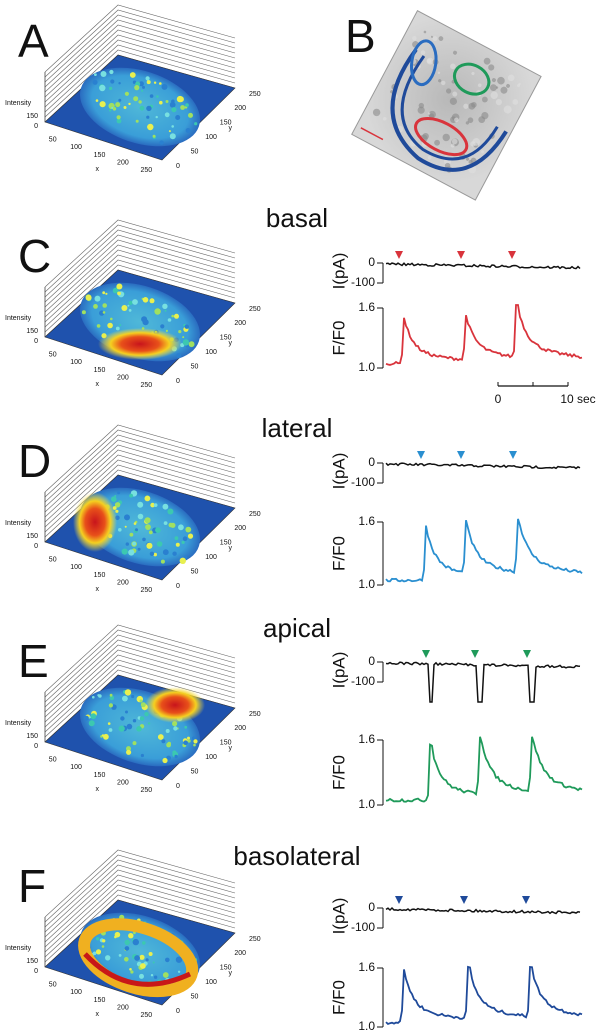  Describe the element at coordinates (366, 367) in the screenshot. I see `fluor-tick-label: 1.0` at that location.